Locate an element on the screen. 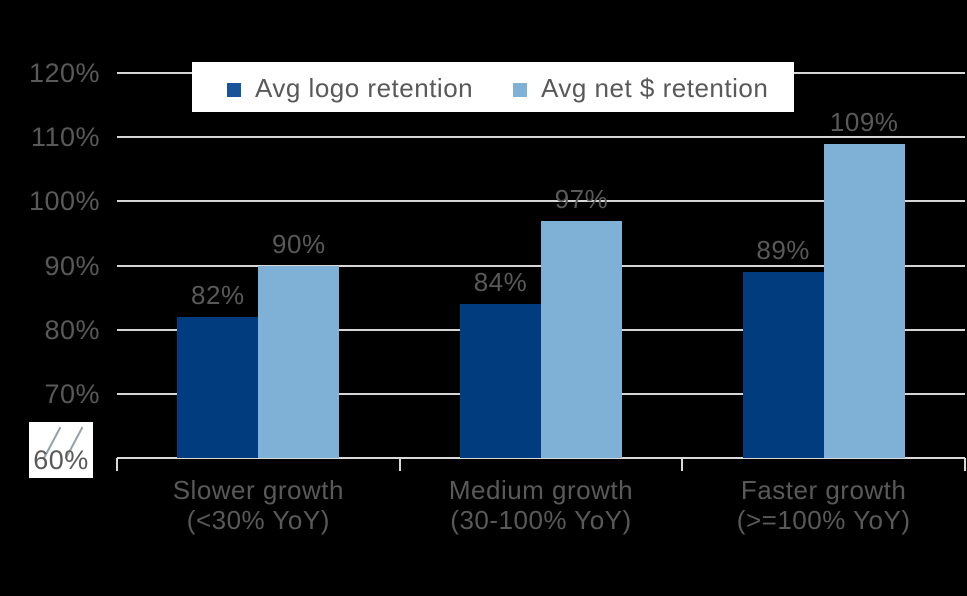 This screenshot has height=596, width=967. y-axis-label: 80% is located at coordinates (72, 329).